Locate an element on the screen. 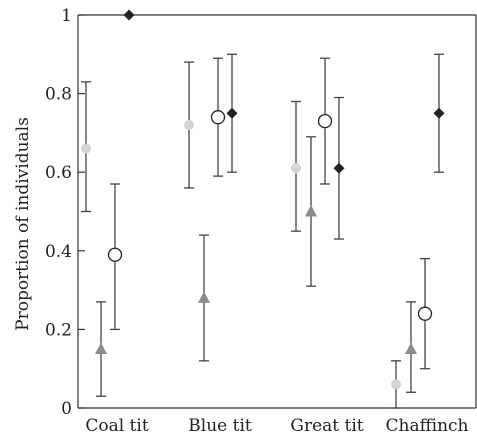  y-tick-label: 0.4 is located at coordinates (58, 252).